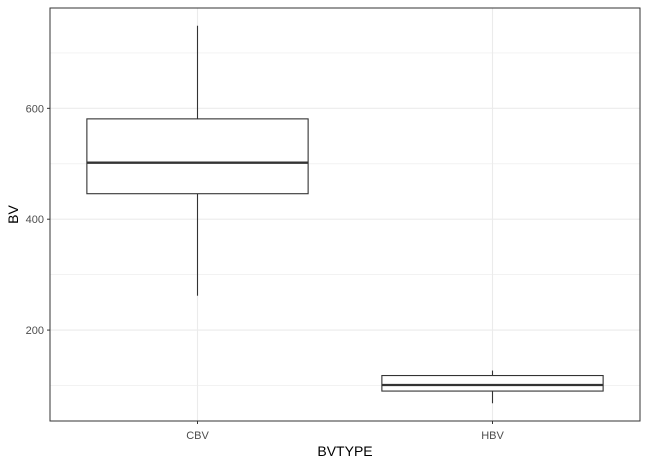 The image size is (656, 466). Describe the element at coordinates (344, 451) in the screenshot. I see `x-axis-title: BVTYPE` at that location.